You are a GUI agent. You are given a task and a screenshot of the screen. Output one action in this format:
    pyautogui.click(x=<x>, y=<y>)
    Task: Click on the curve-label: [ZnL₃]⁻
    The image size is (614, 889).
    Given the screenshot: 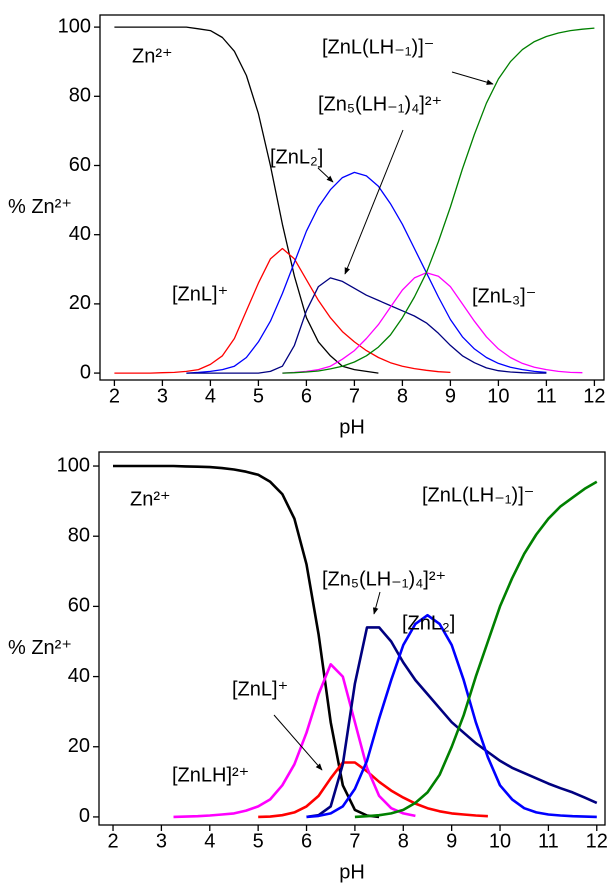 What is the action you would take?
    pyautogui.click(x=504, y=296)
    